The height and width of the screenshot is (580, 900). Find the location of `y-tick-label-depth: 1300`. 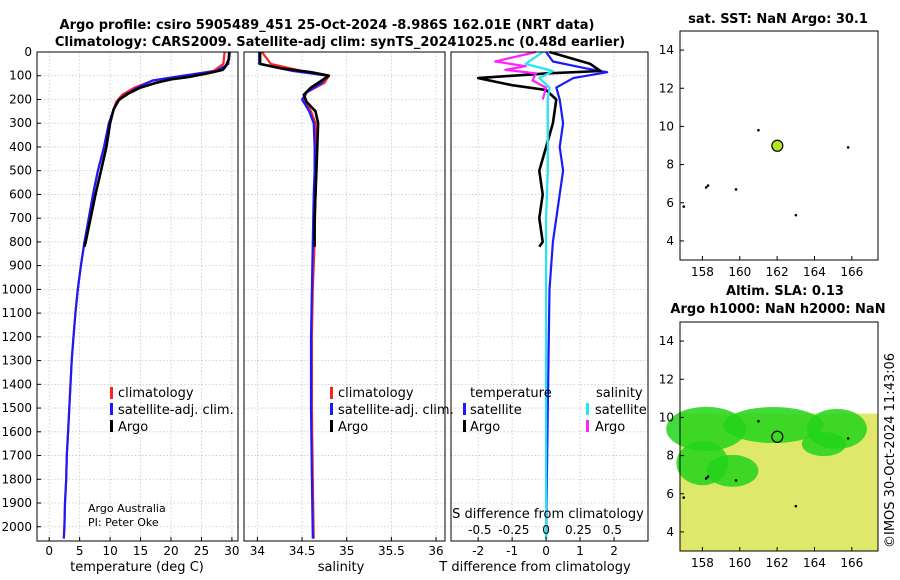

y-tick-label-depth: 1300 is located at coordinates (16, 361).